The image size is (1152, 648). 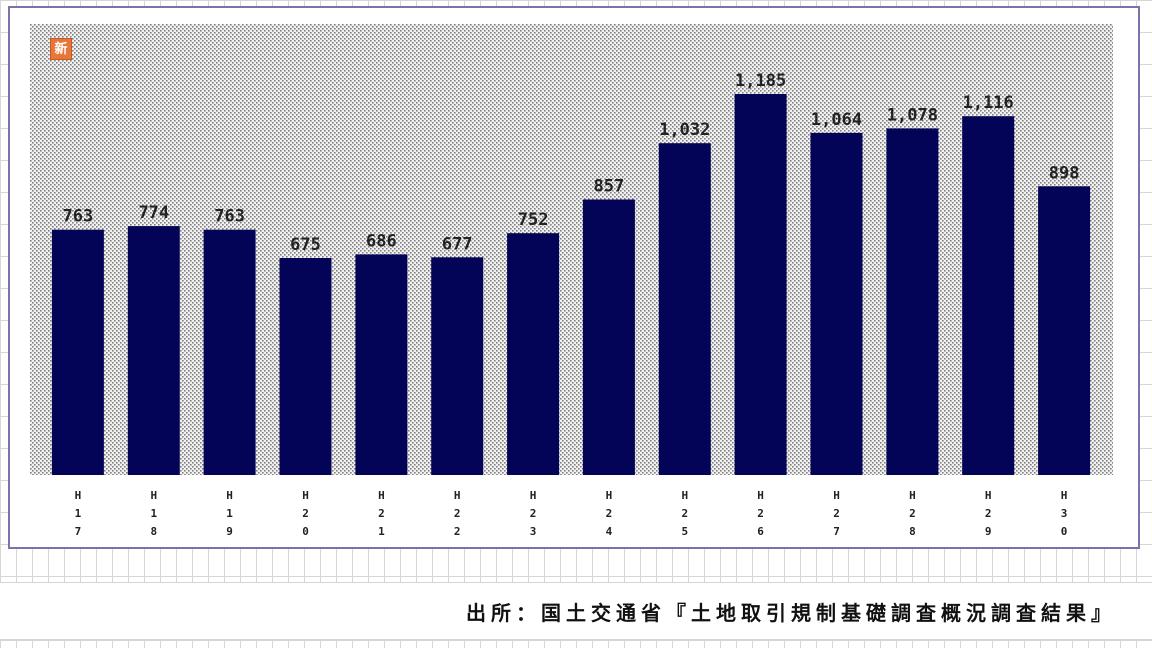 I want to click on source-note: 出所：国土交通省『土地取引規制基礎調査概況調査結果』, so click(x=791, y=613).